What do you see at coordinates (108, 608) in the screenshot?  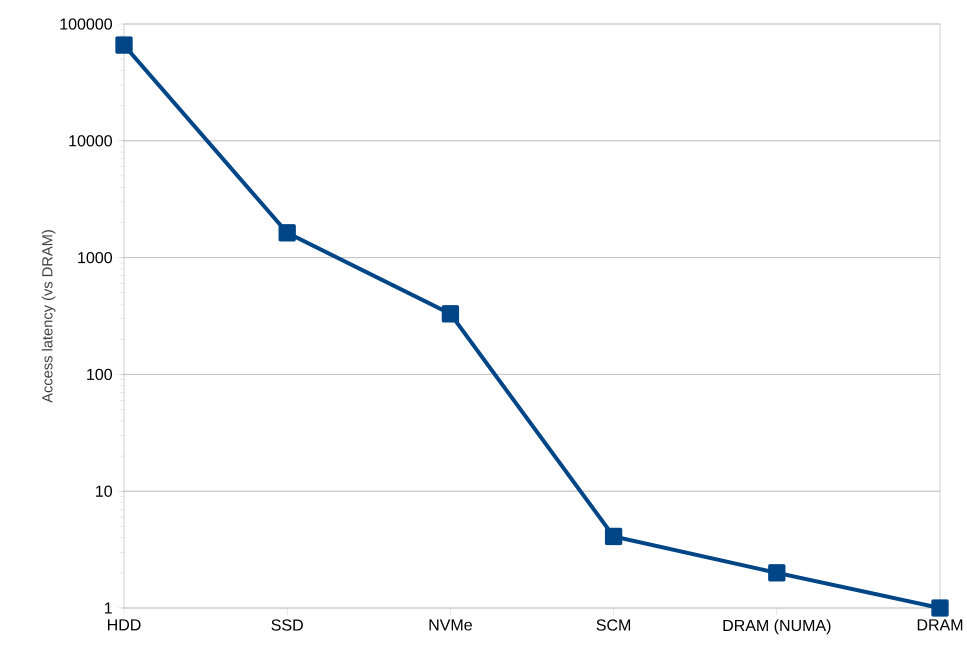 I see `y-tick-label: 1` at bounding box center [108, 608].